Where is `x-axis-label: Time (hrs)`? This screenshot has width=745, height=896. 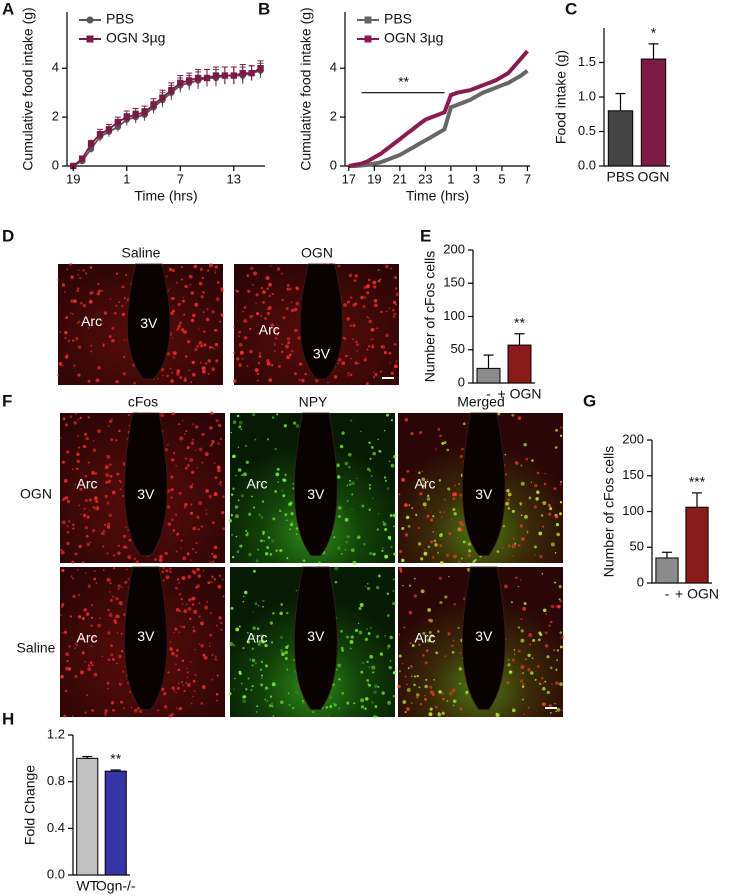
x-axis-label: Time (hrs) is located at coordinates (165, 196).